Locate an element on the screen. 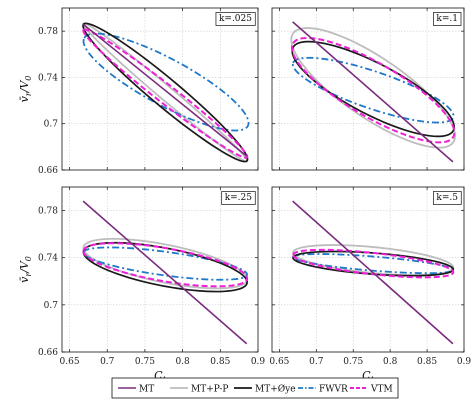 Image resolution: width=474 pixels, height=406 pixels. series-mtpp is located at coordinates (373, 88).